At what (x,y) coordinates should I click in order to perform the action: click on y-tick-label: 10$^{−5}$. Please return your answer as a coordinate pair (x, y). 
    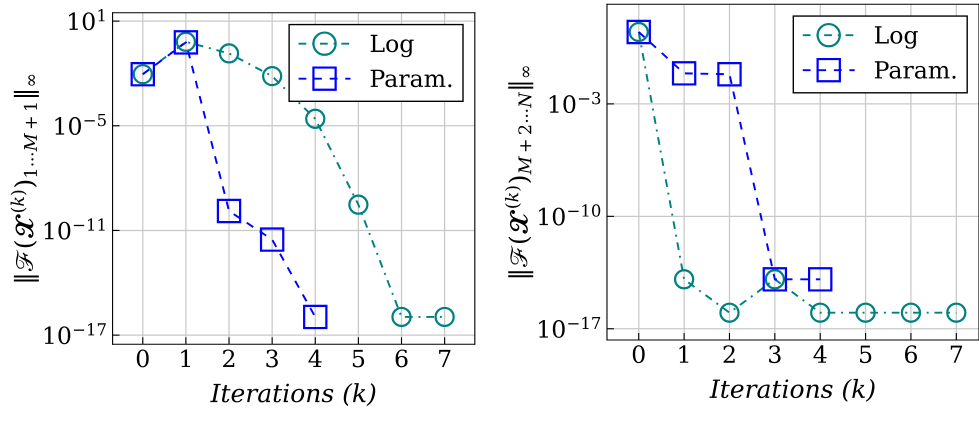
    Looking at the image, I should click on (80, 124).